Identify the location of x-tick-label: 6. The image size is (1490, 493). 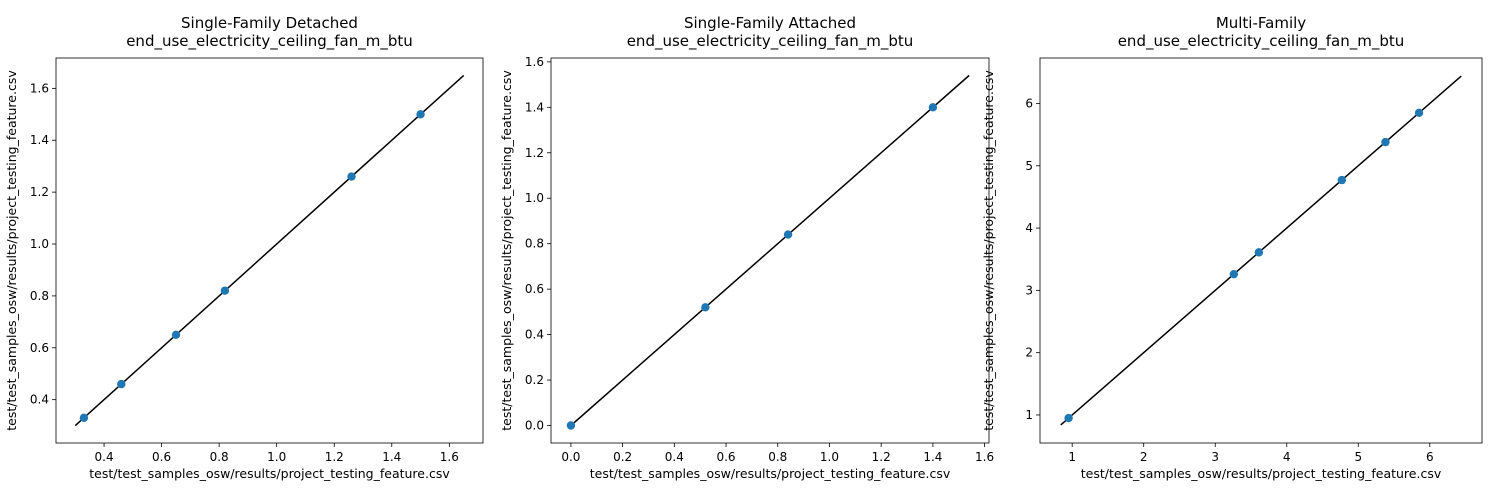
(1430, 457).